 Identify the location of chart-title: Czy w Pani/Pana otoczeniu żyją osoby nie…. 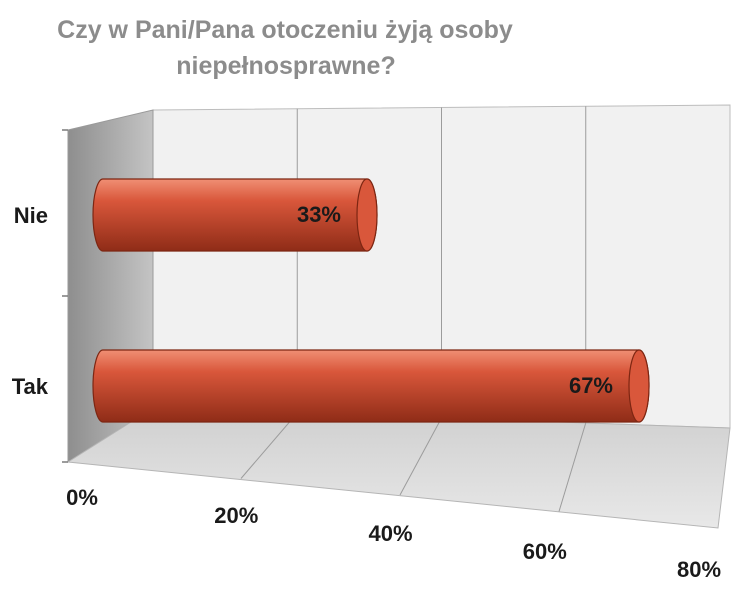
(285, 48).